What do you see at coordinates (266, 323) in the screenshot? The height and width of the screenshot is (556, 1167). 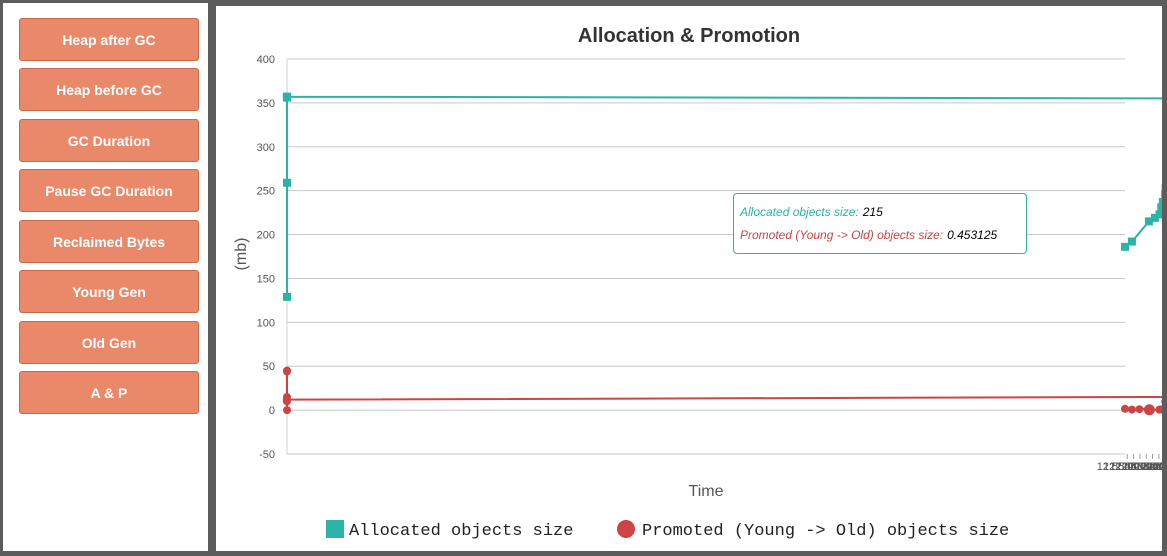 I see `y-tick-label: 100` at bounding box center [266, 323].